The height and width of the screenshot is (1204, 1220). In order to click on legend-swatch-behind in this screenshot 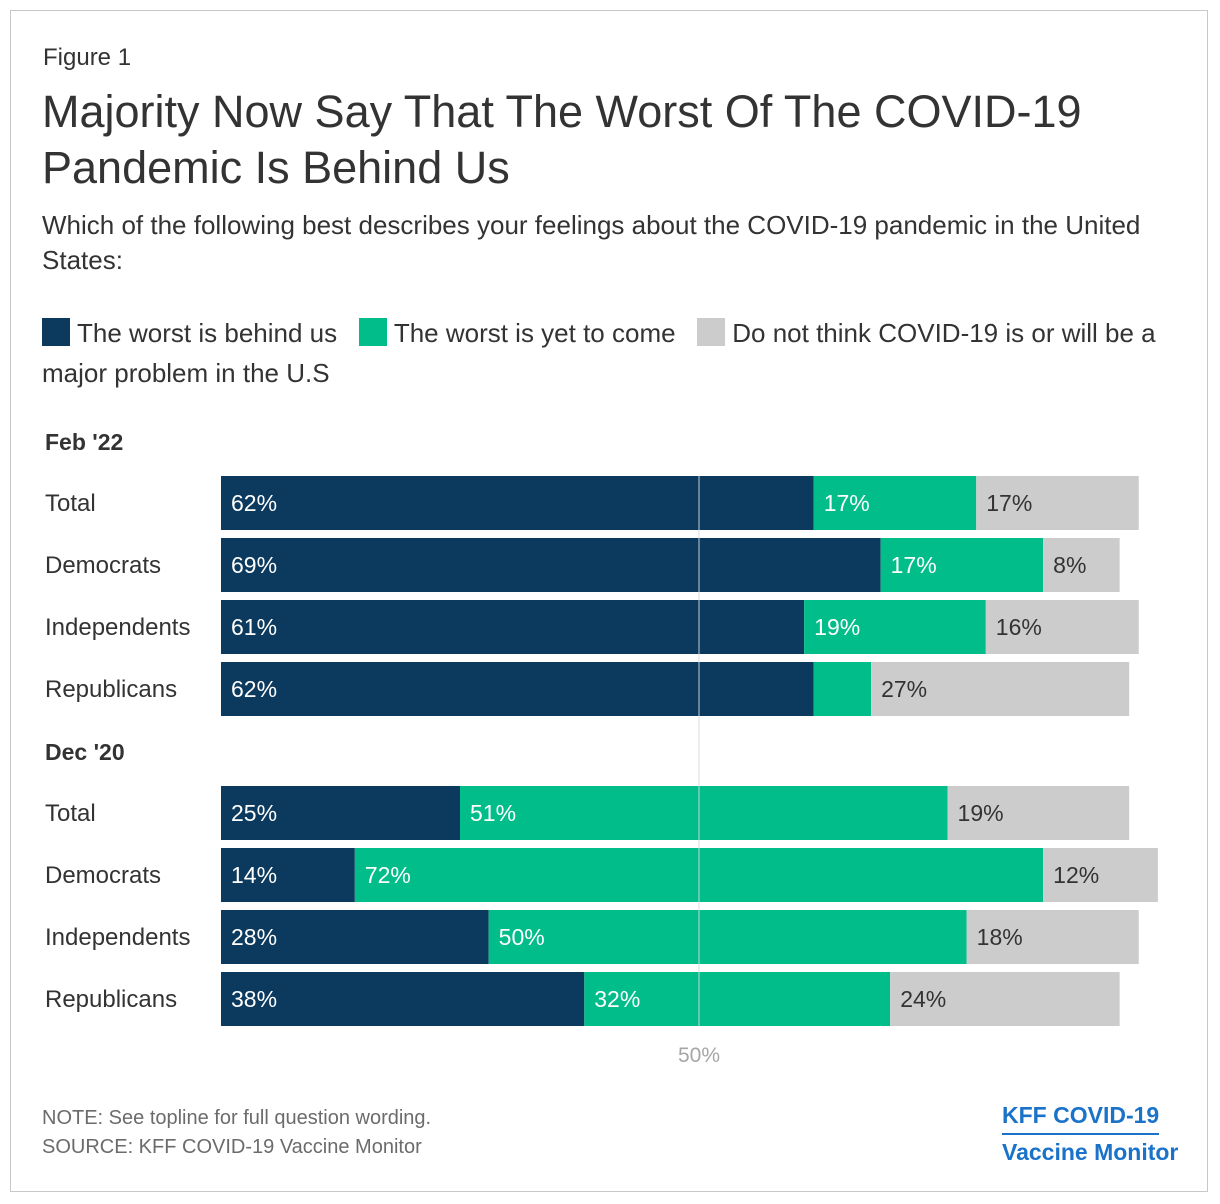, I will do `click(56, 332)`.